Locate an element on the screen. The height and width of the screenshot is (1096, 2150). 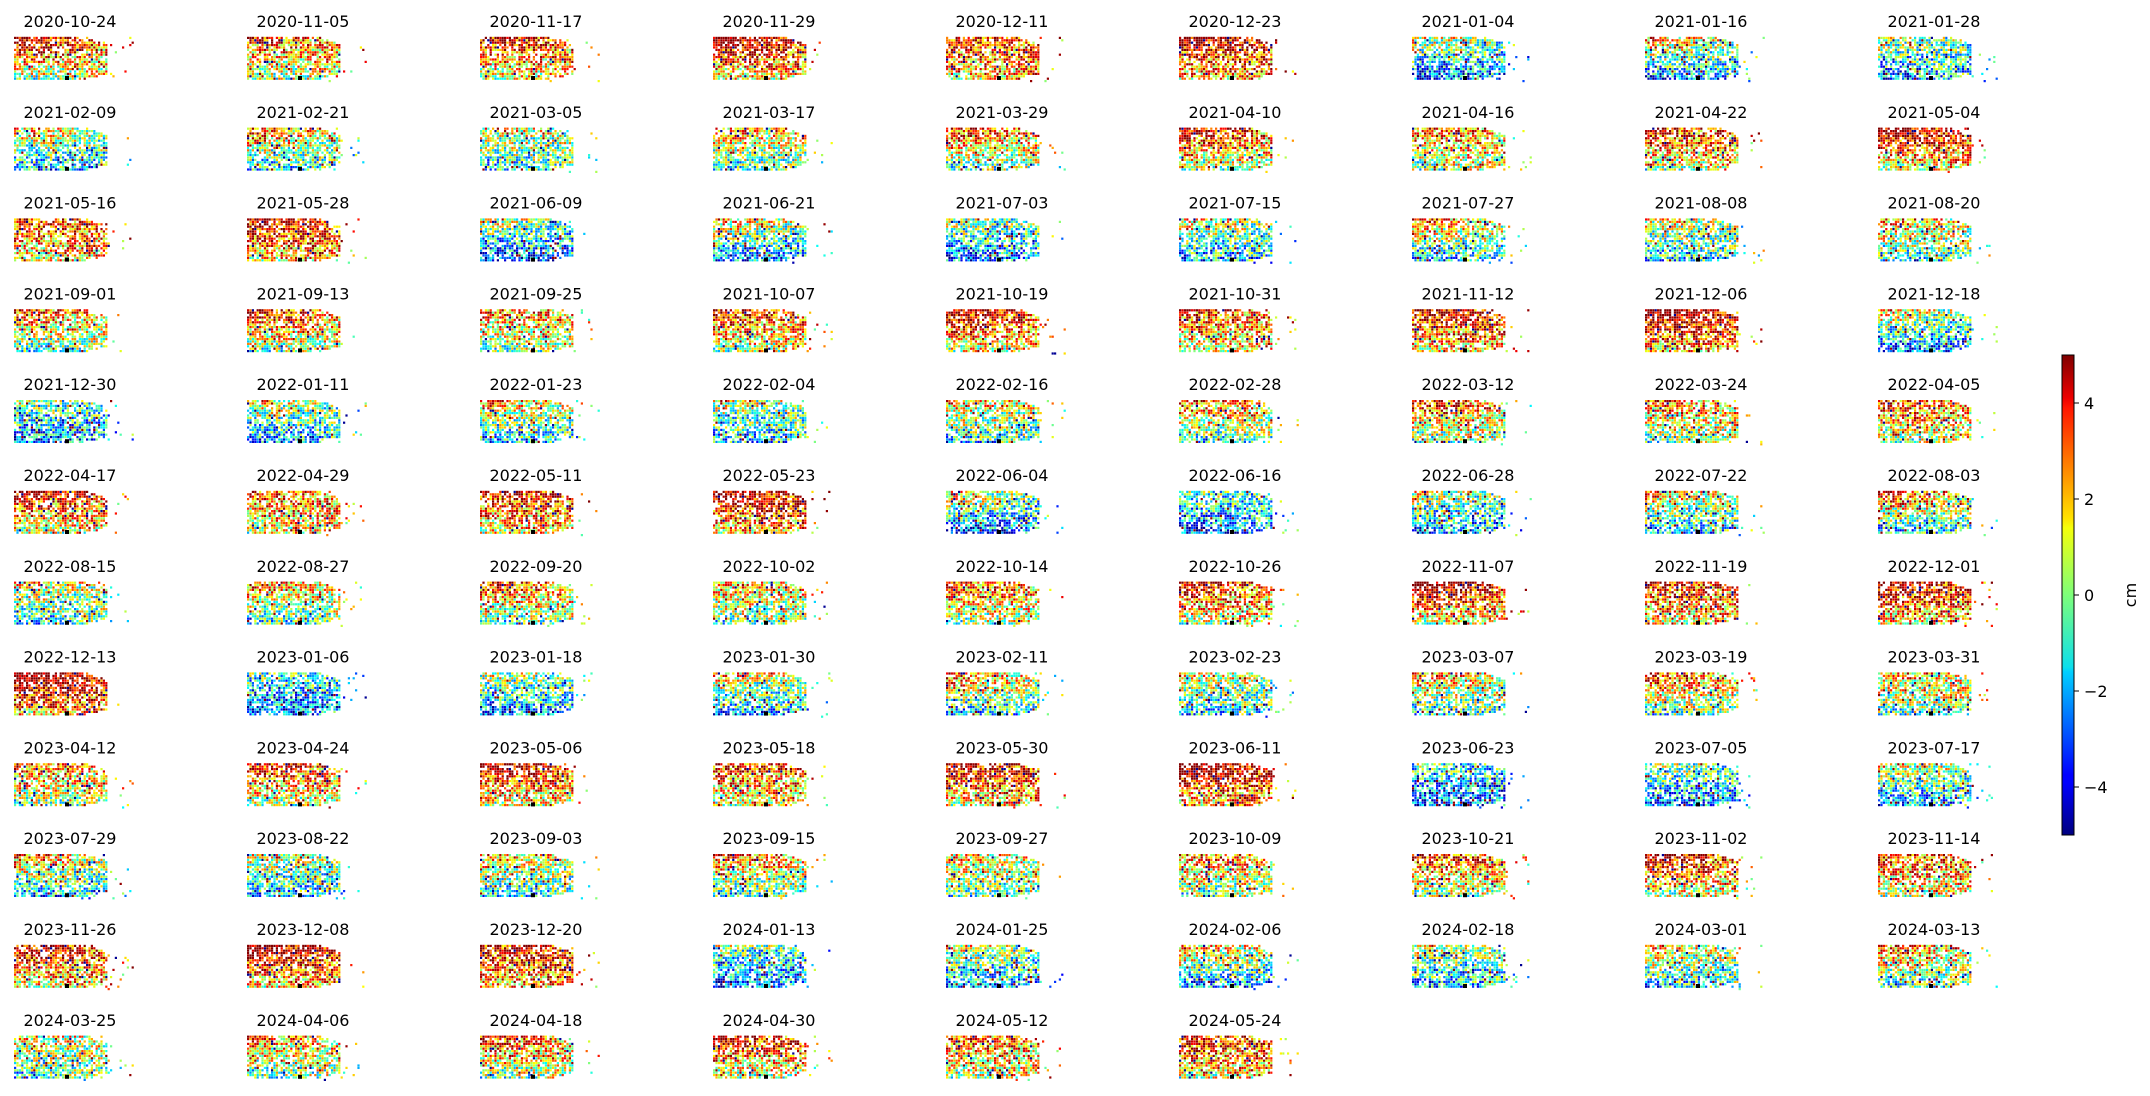
panel-title: 2020-10-24 is located at coordinates (70, 21).